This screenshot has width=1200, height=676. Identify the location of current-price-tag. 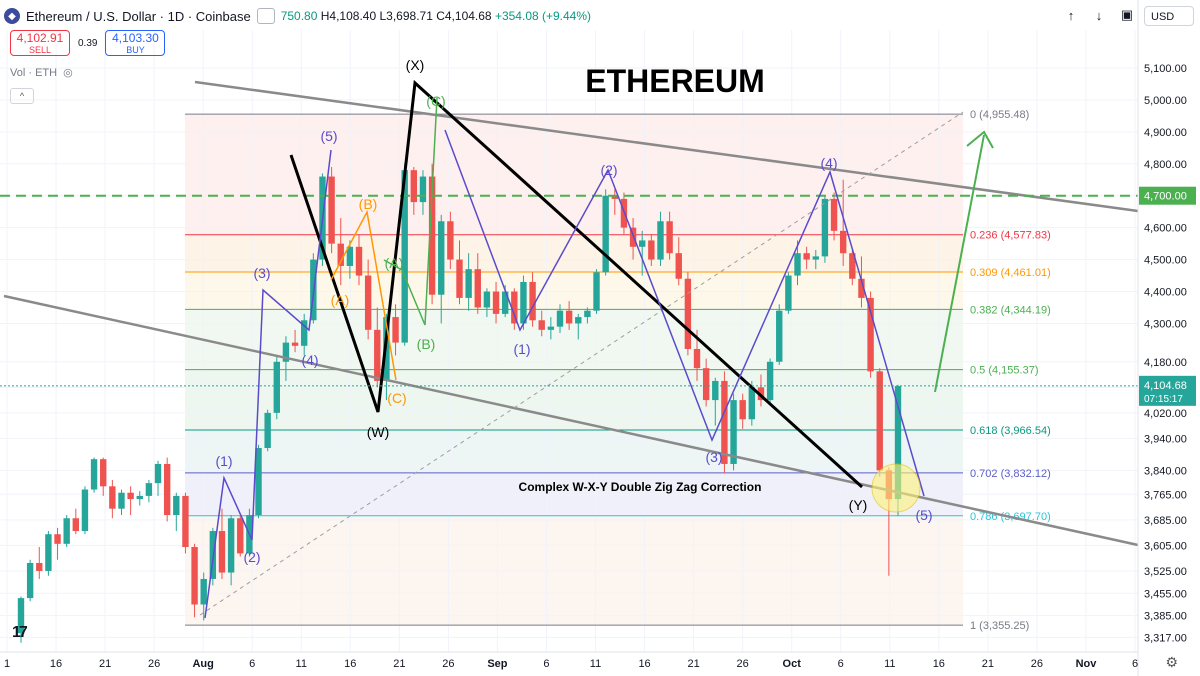
(1167, 390).